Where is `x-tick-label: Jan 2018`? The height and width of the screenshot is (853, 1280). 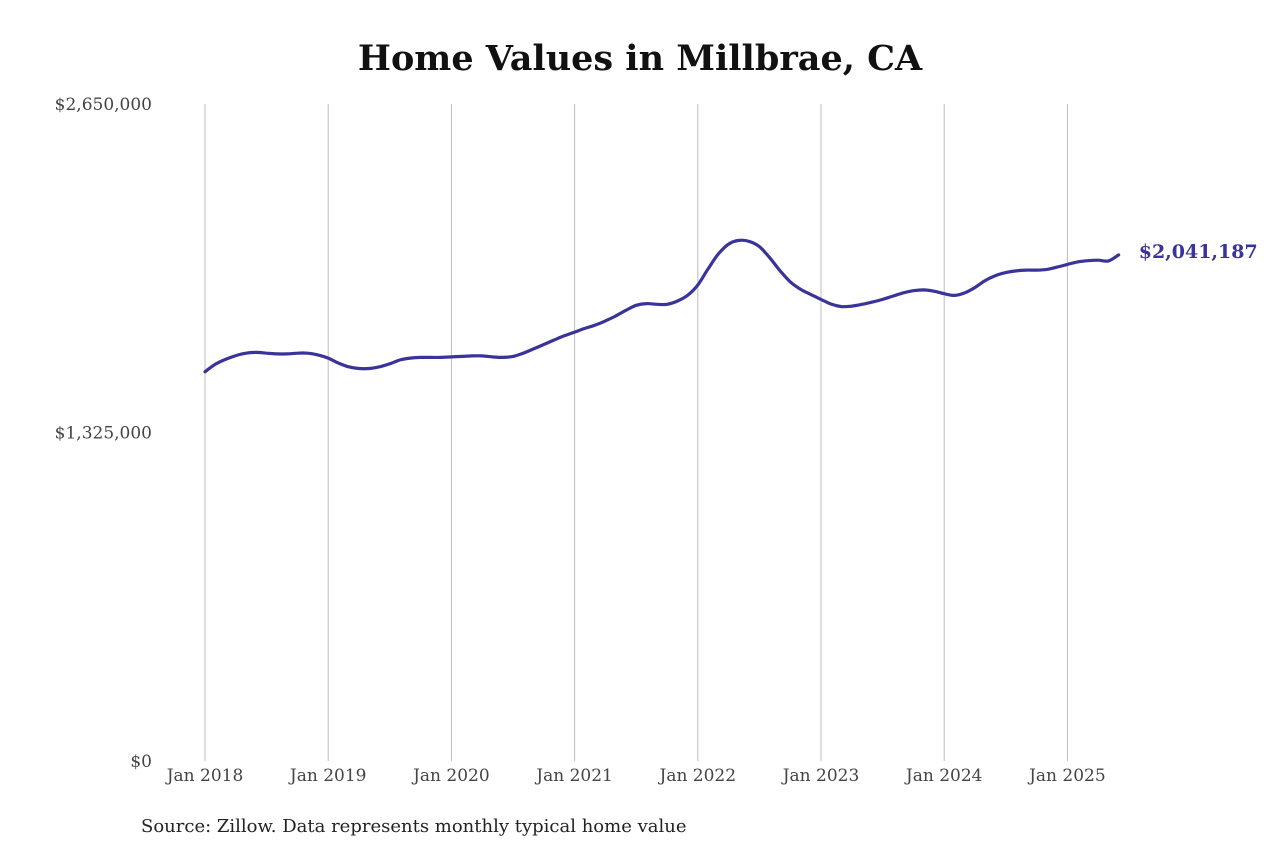
x-tick-label: Jan 2018 is located at coordinates (204, 776).